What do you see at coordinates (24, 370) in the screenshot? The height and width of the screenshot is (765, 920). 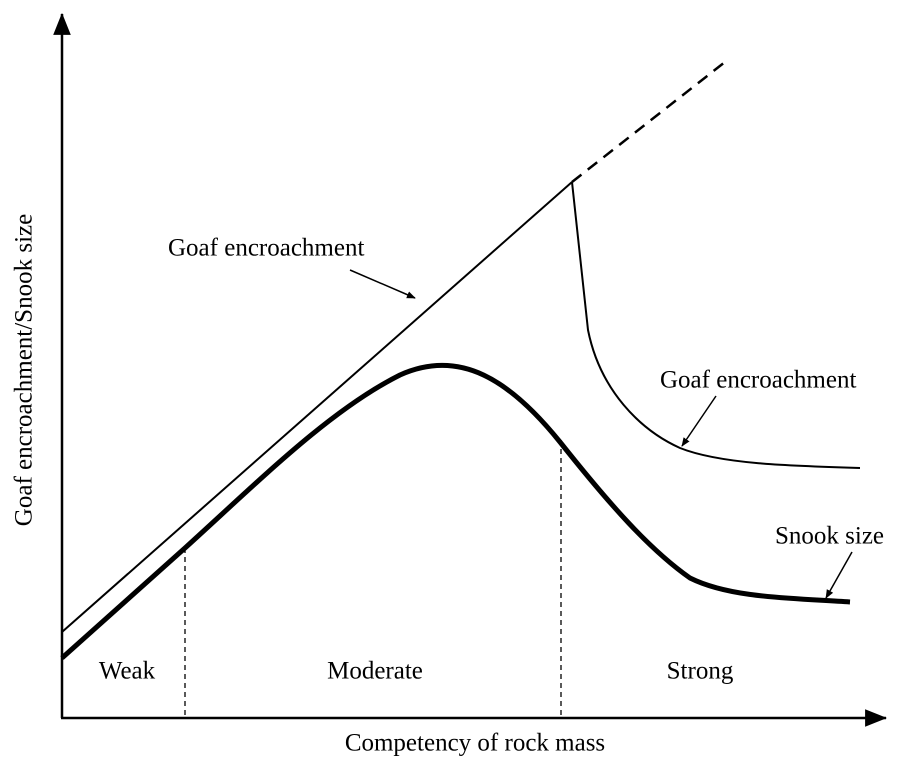 I see `y-axis-label: Goaf encroachment/Snook size` at bounding box center [24, 370].